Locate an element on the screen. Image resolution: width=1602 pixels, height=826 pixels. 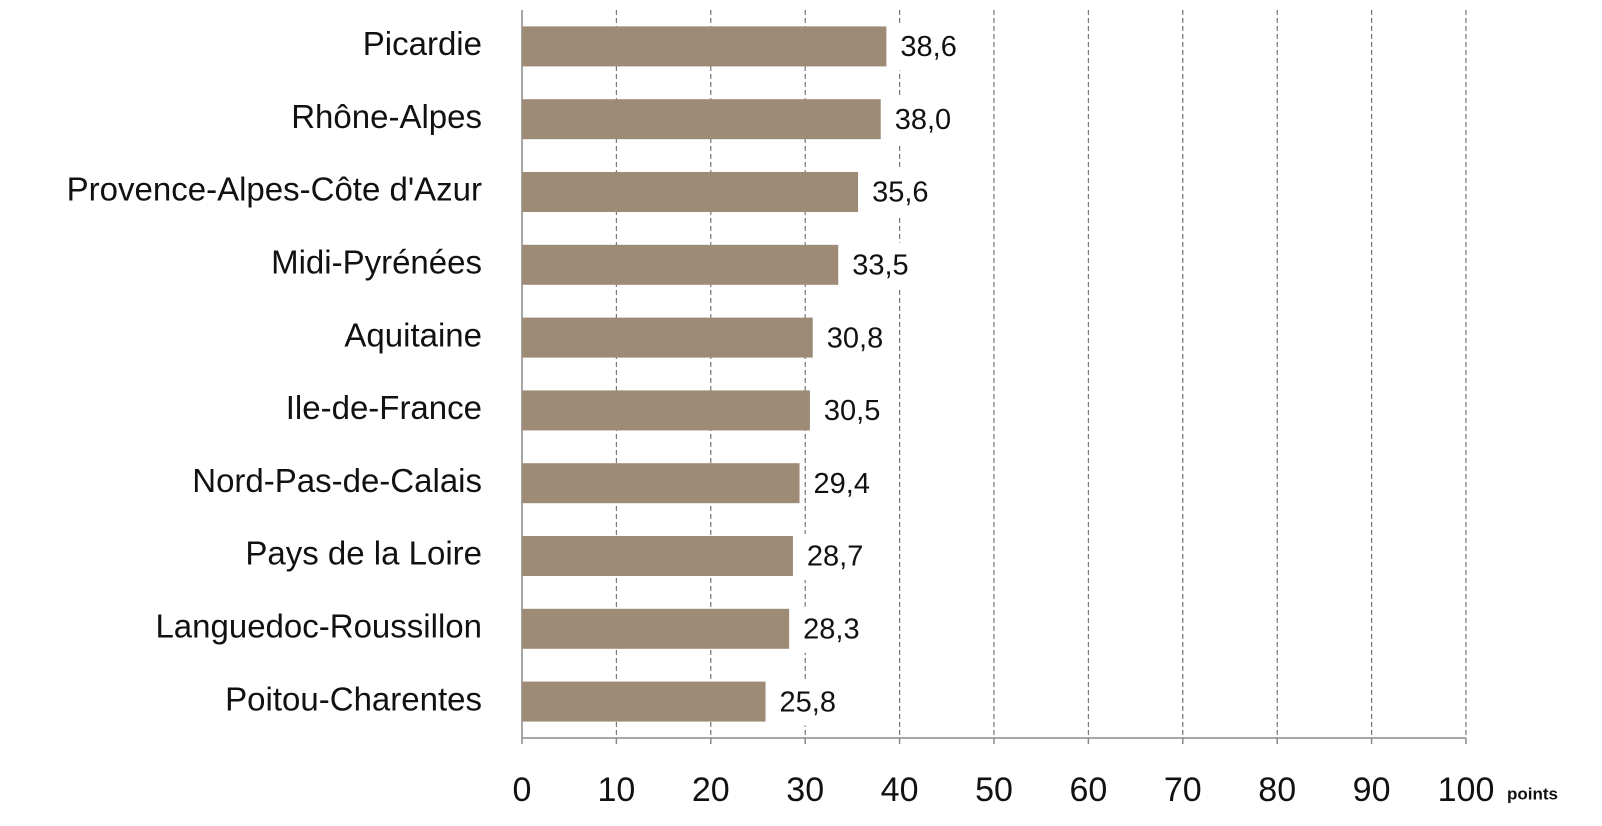
value-label: 28,3 is located at coordinates (831, 629).